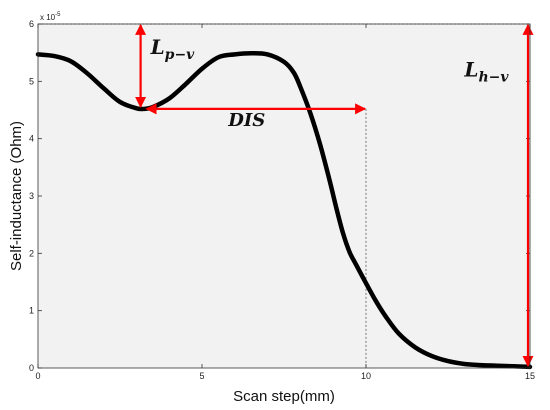  What do you see at coordinates (493, 78) in the screenshot?
I see `lhv-label-sub: h−v` at bounding box center [493, 78].